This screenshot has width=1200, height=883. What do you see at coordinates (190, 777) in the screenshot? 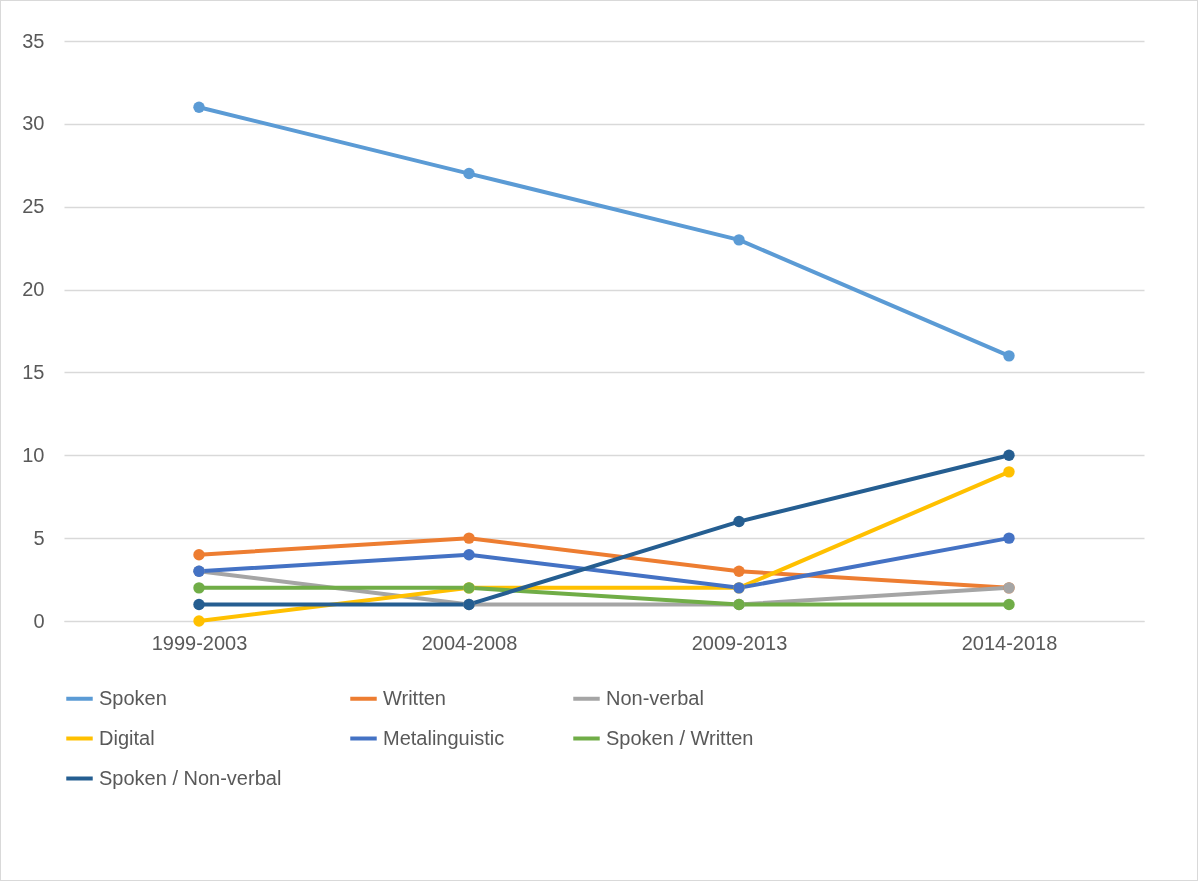
I see `legend-label: Spoken / Non-verbal` at bounding box center [190, 777].